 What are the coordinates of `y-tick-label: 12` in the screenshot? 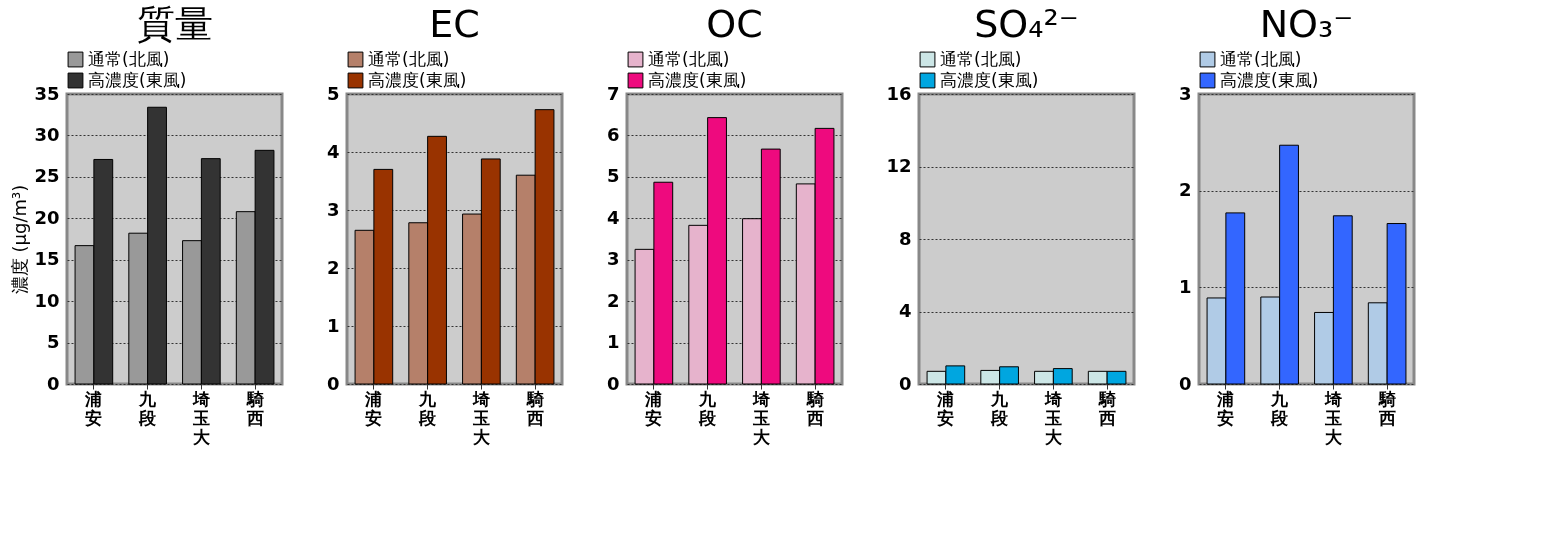 It's located at (899, 165).